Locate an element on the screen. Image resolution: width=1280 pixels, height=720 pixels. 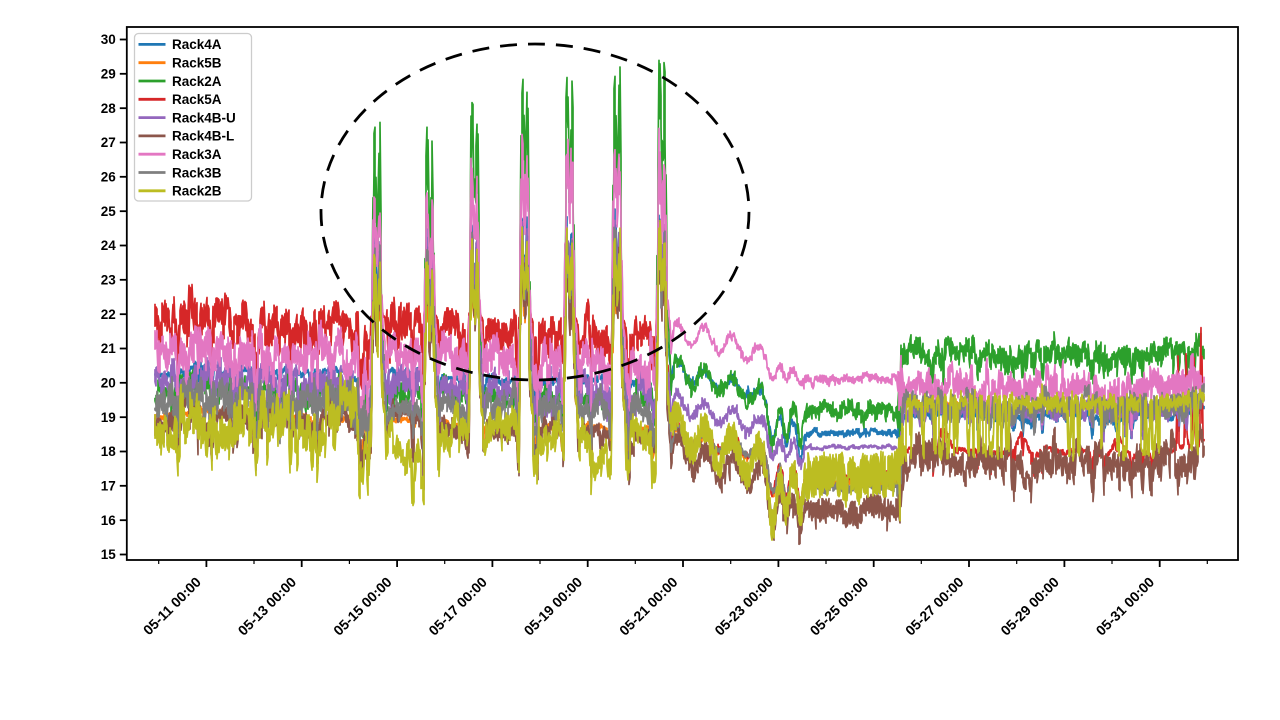
svg-text: Rack3B is located at coordinates (197, 172).